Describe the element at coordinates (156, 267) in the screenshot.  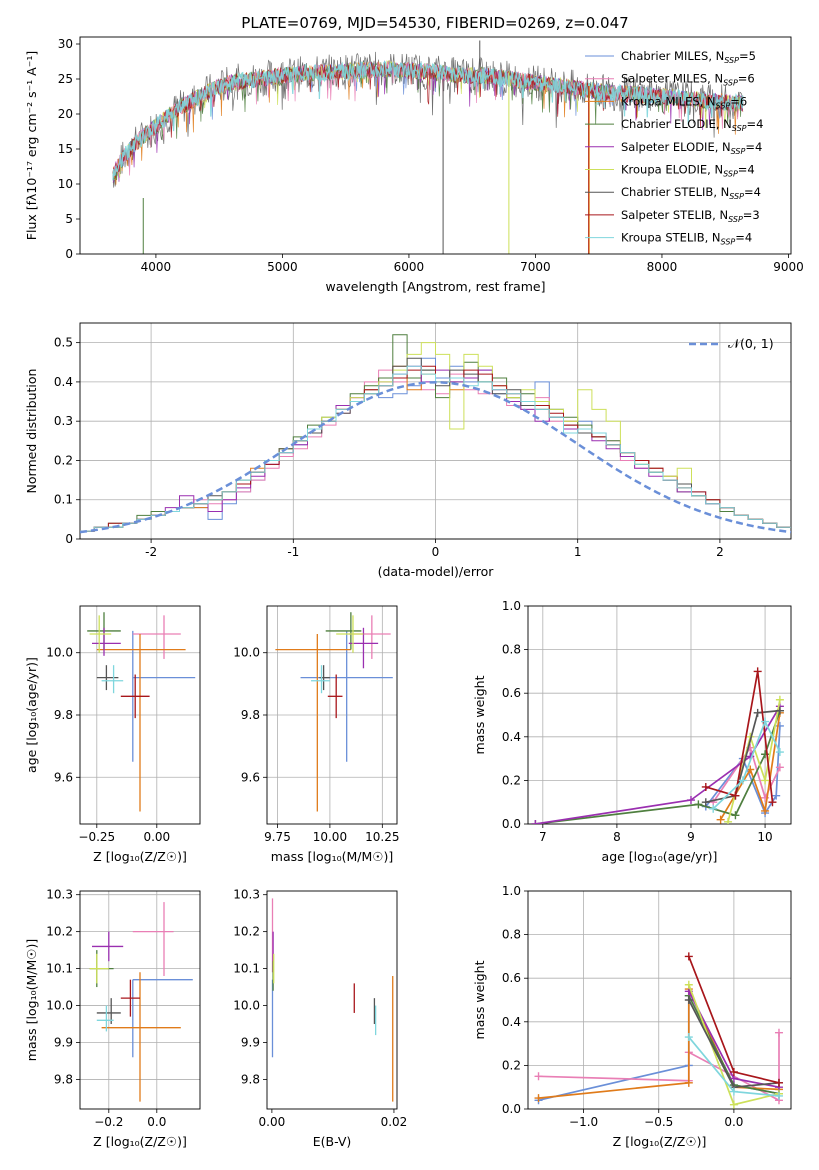
I see `x-tick-label: 4000` at that location.